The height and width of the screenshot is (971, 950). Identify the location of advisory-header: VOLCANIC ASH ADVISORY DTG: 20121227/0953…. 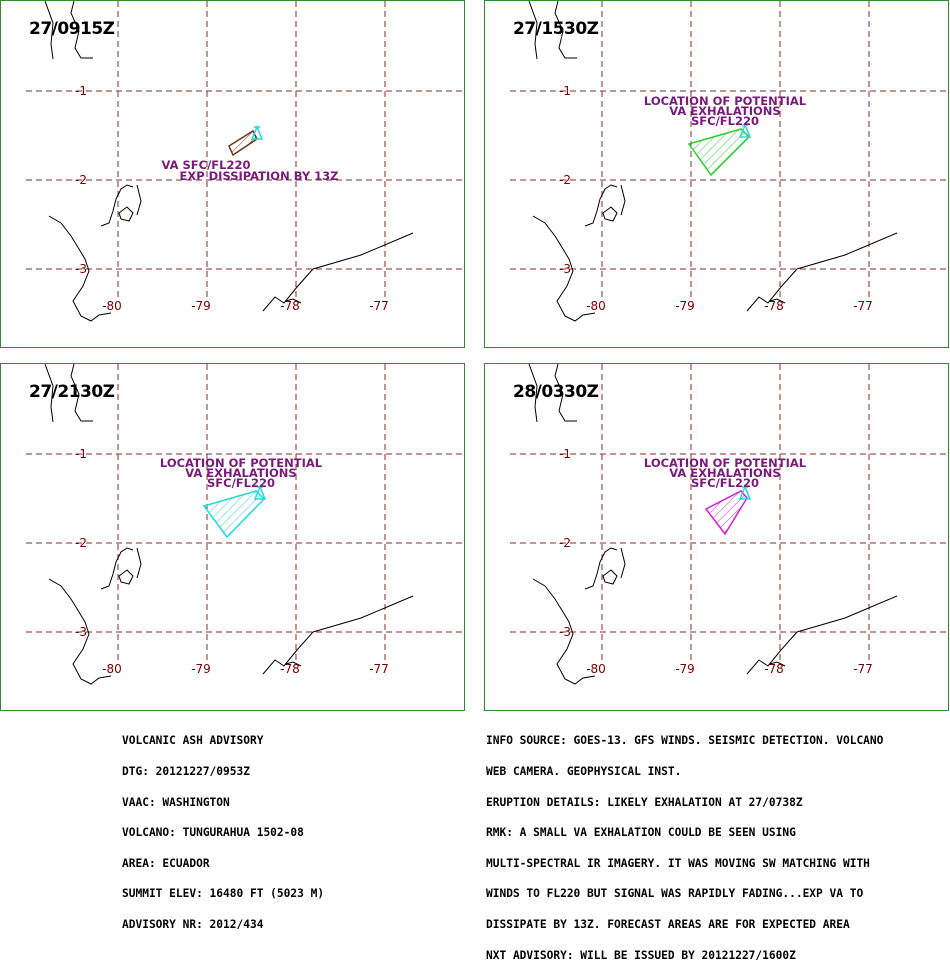
(223, 828).